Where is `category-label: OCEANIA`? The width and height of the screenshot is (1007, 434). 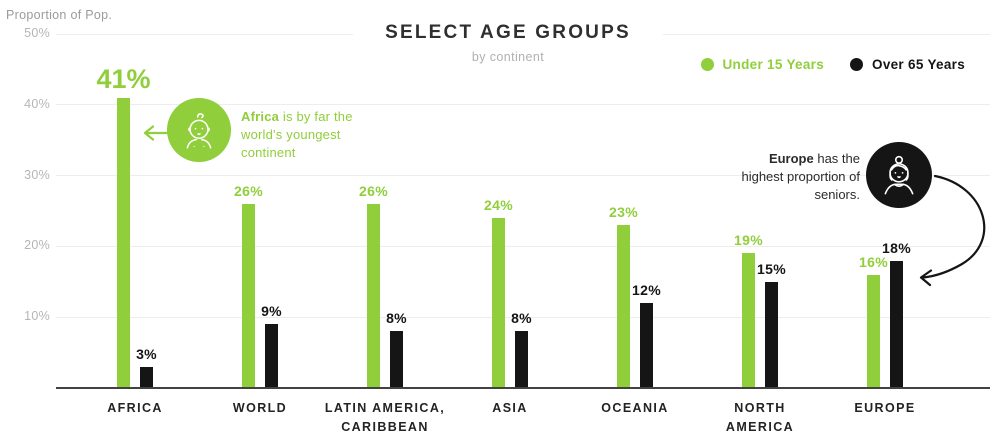
category-label: OCEANIA is located at coordinates (635, 408).